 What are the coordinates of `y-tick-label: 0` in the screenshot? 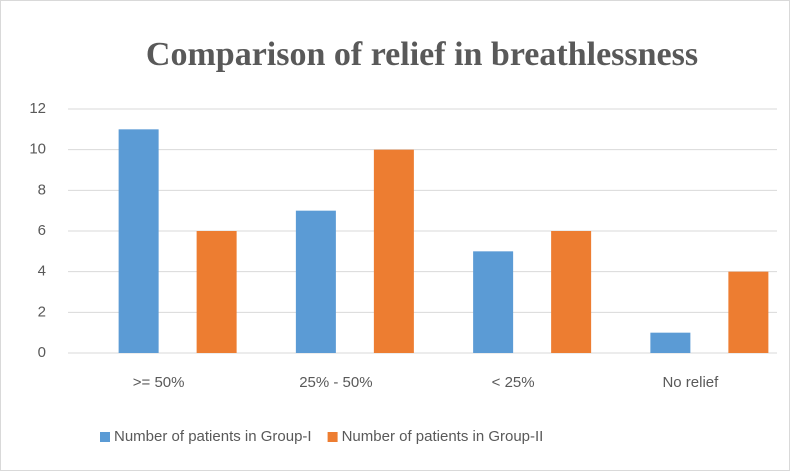 It's located at (42, 352).